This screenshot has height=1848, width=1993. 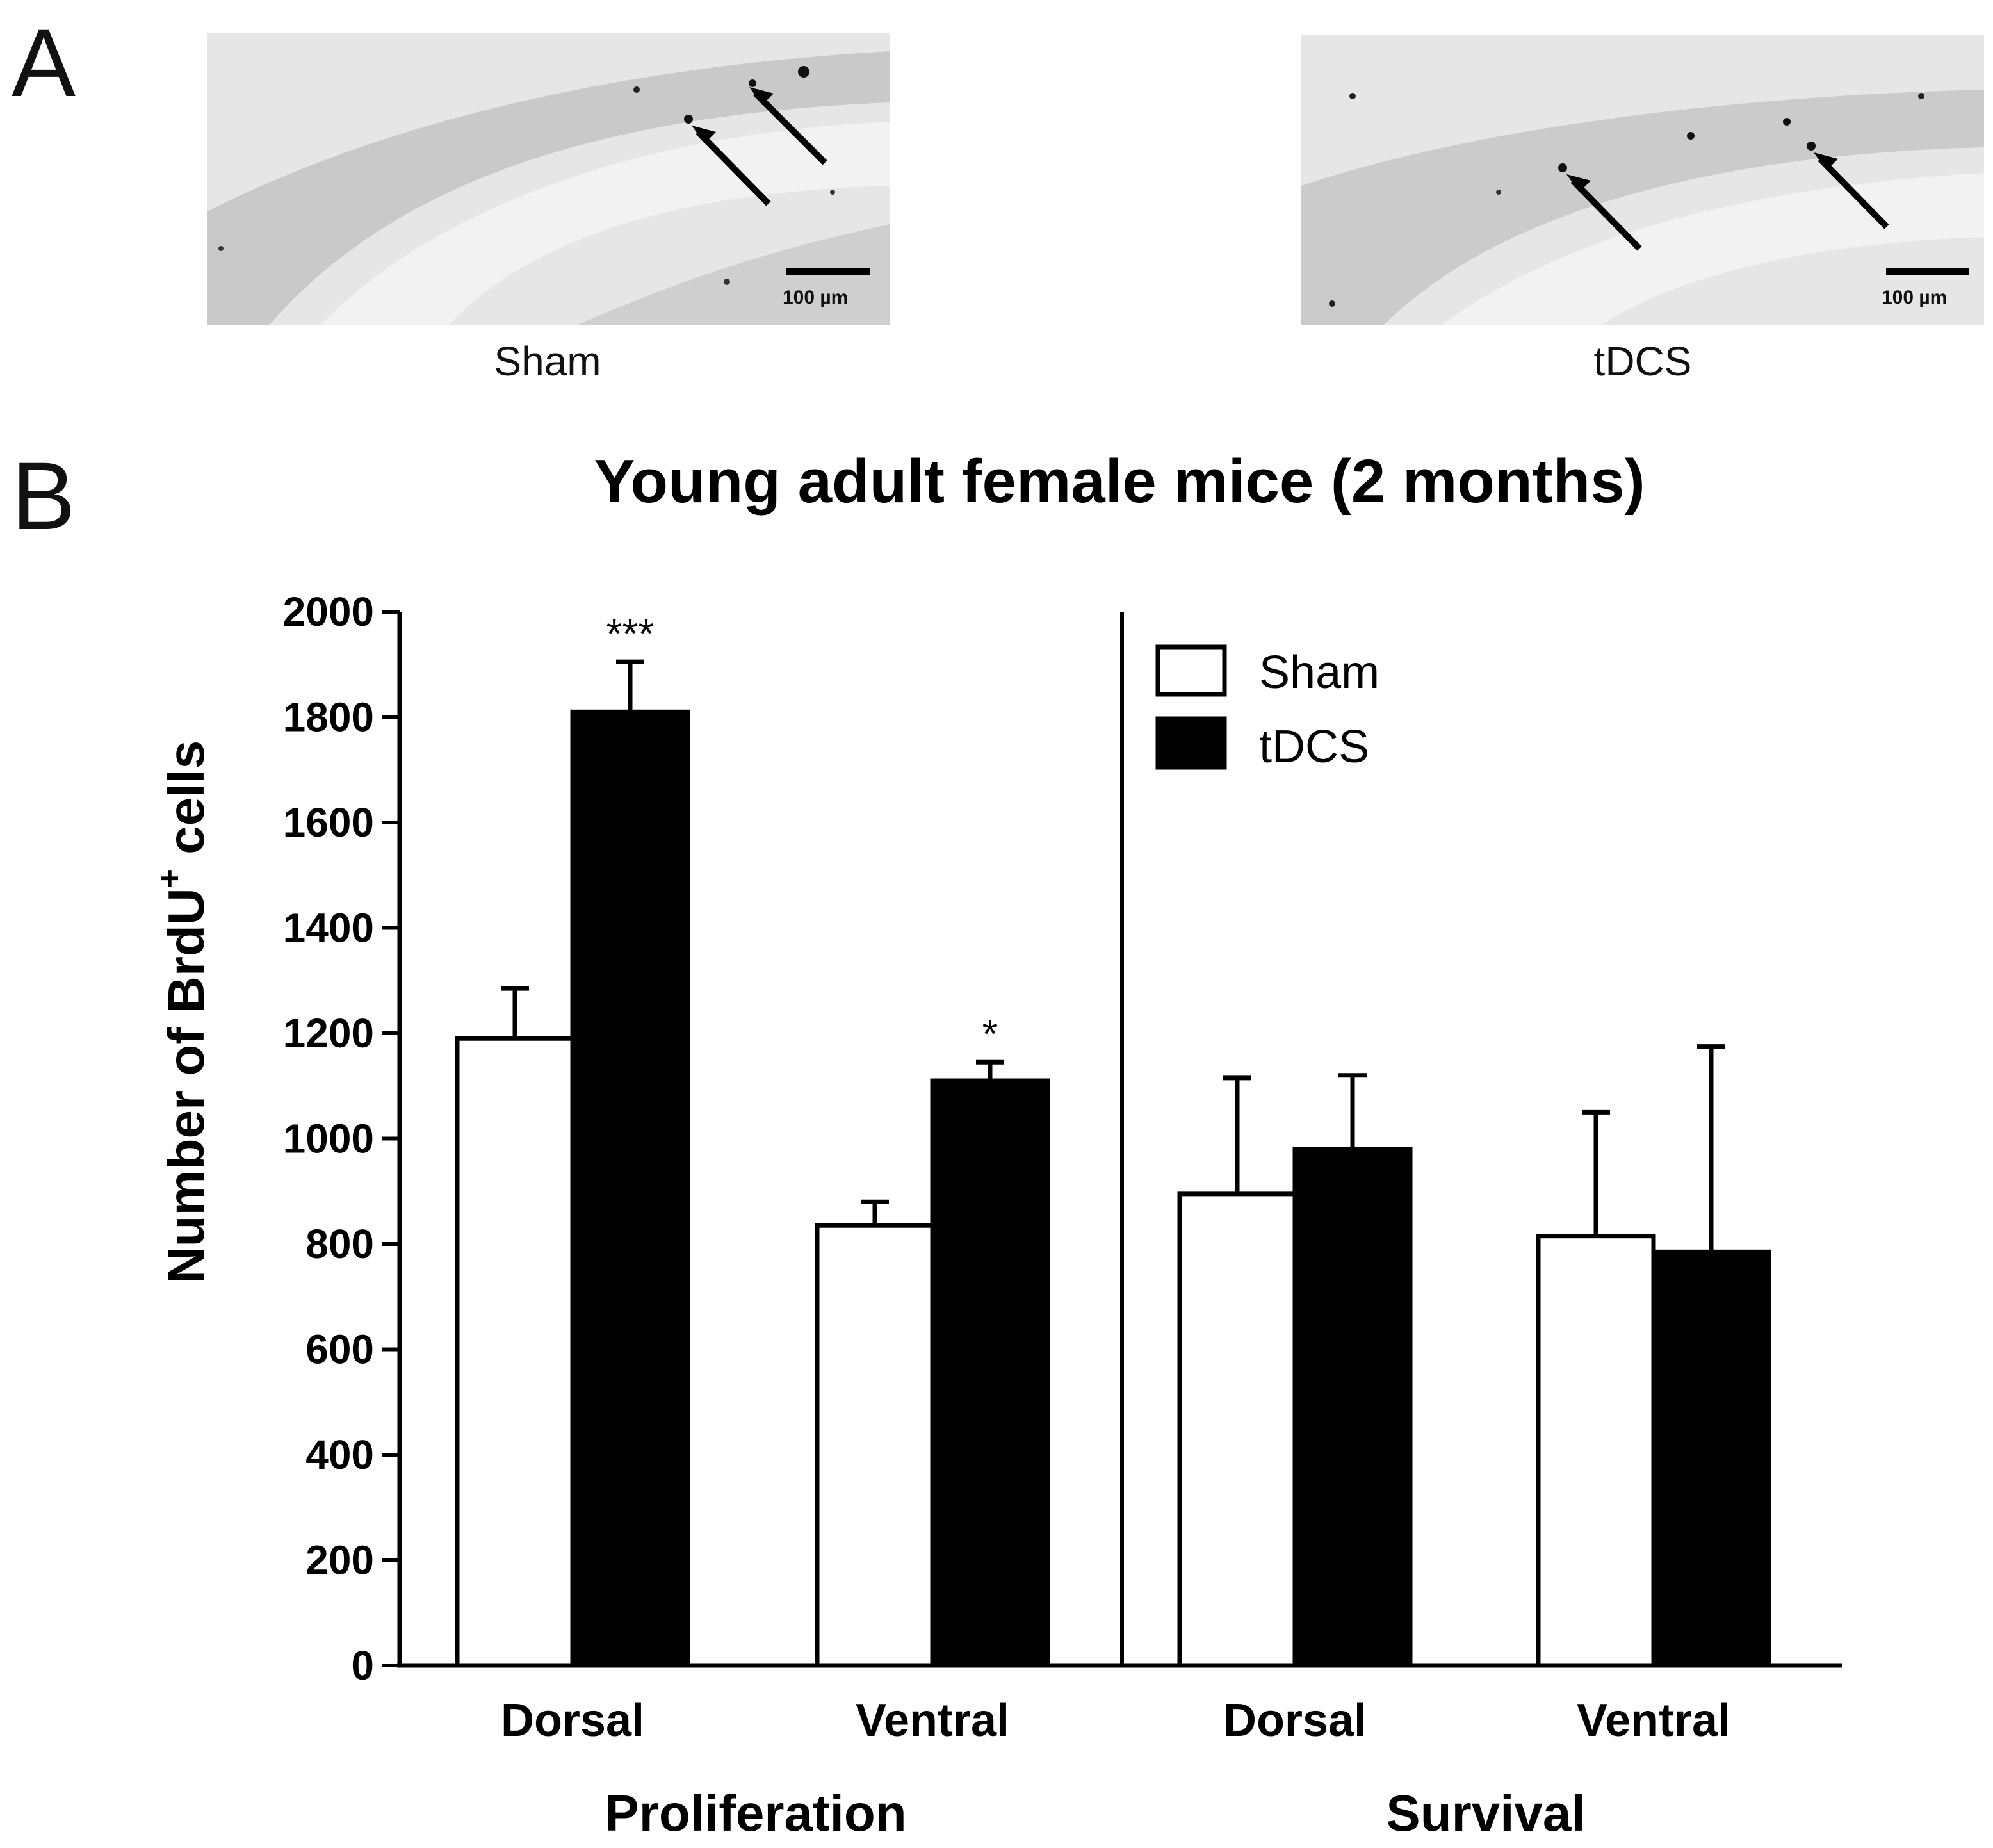 What do you see at coordinates (329, 612) in the screenshot?
I see `y-tick-label-10: 2000` at bounding box center [329, 612].